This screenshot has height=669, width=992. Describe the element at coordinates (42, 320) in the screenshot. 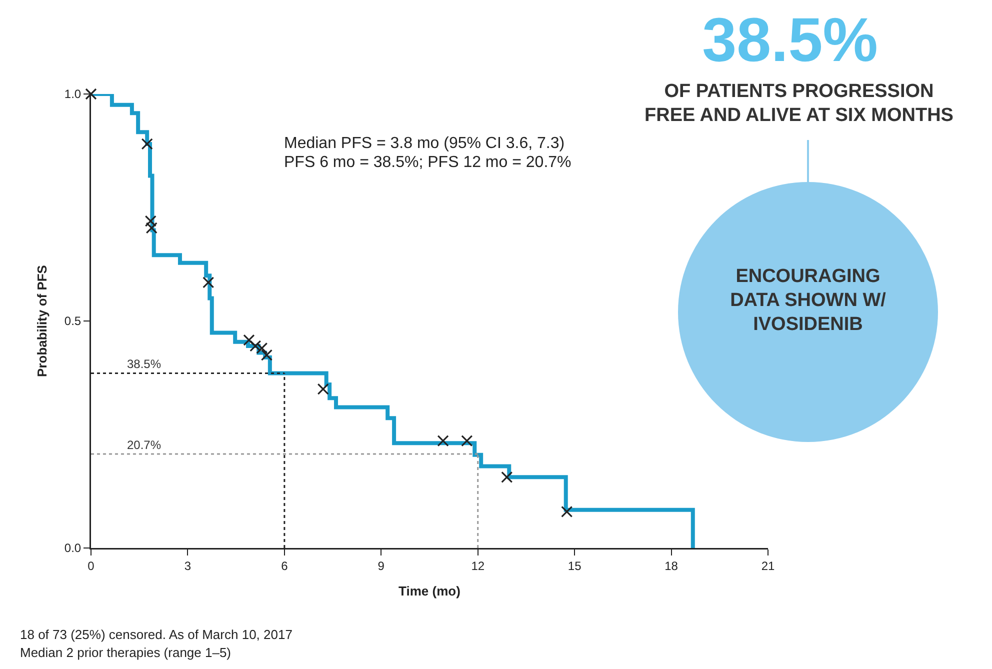

I see `y-axis-title: Probability of PFS` at that location.